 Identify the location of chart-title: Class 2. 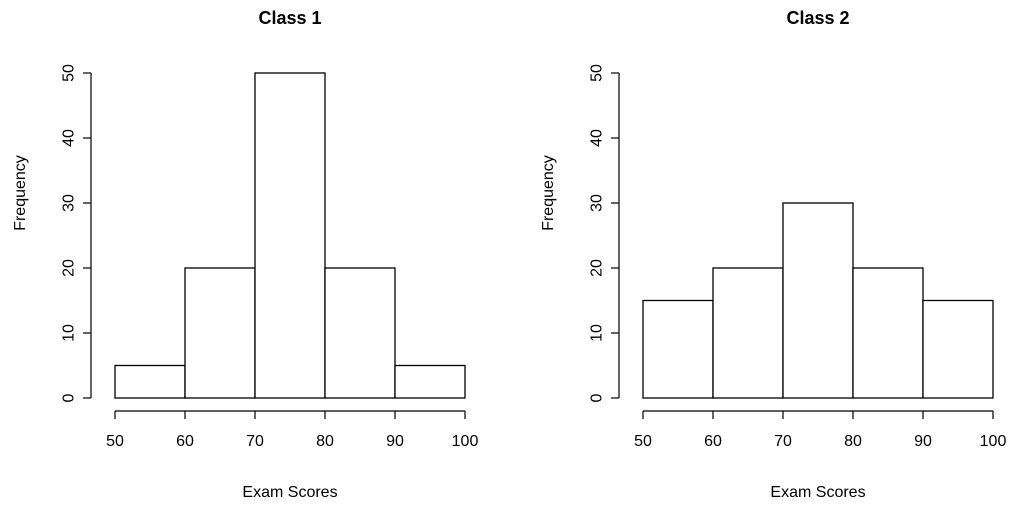
(817, 18).